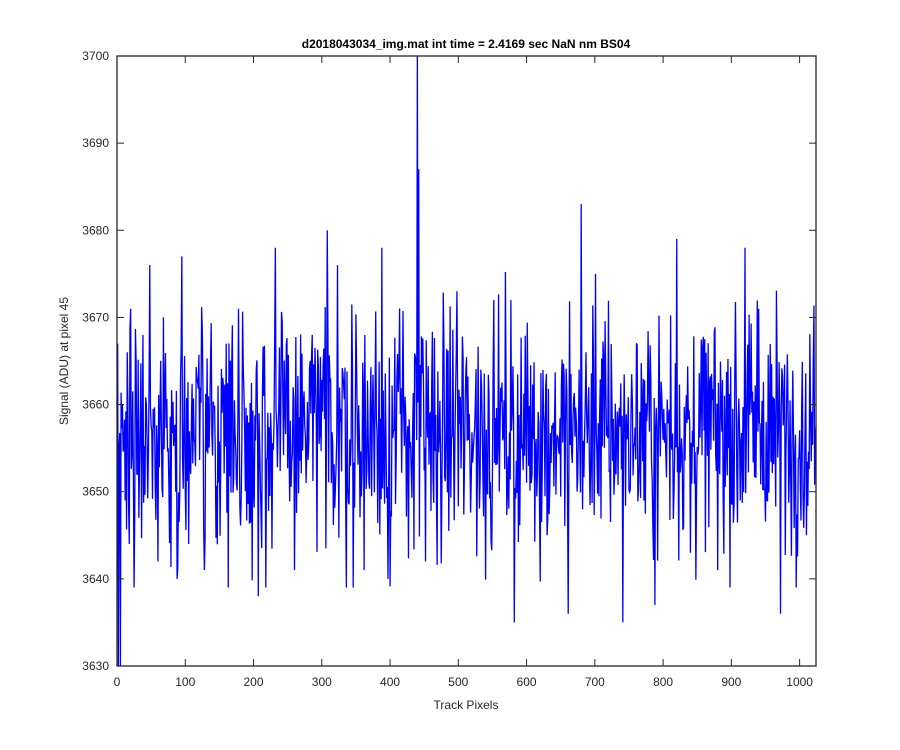  What do you see at coordinates (95, 492) in the screenshot?
I see `y-tick-label: 3650` at bounding box center [95, 492].